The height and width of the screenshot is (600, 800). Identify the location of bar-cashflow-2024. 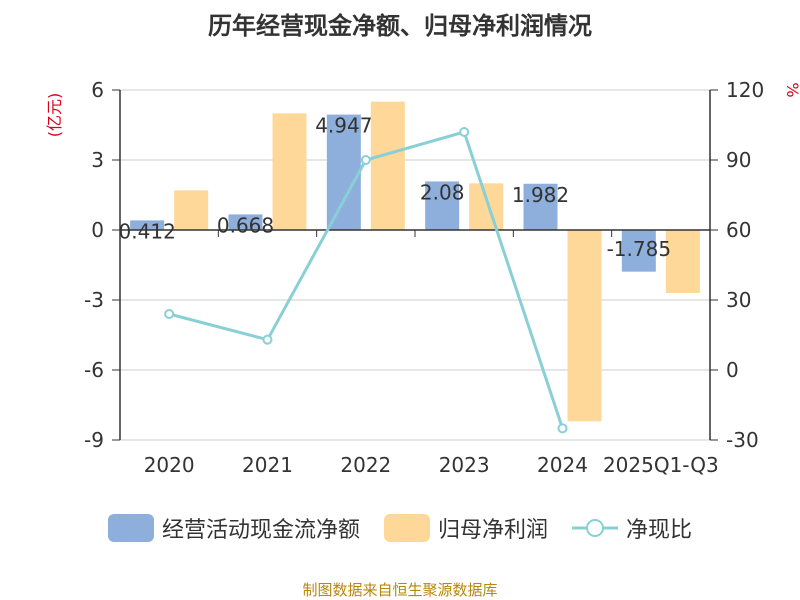
(540, 206).